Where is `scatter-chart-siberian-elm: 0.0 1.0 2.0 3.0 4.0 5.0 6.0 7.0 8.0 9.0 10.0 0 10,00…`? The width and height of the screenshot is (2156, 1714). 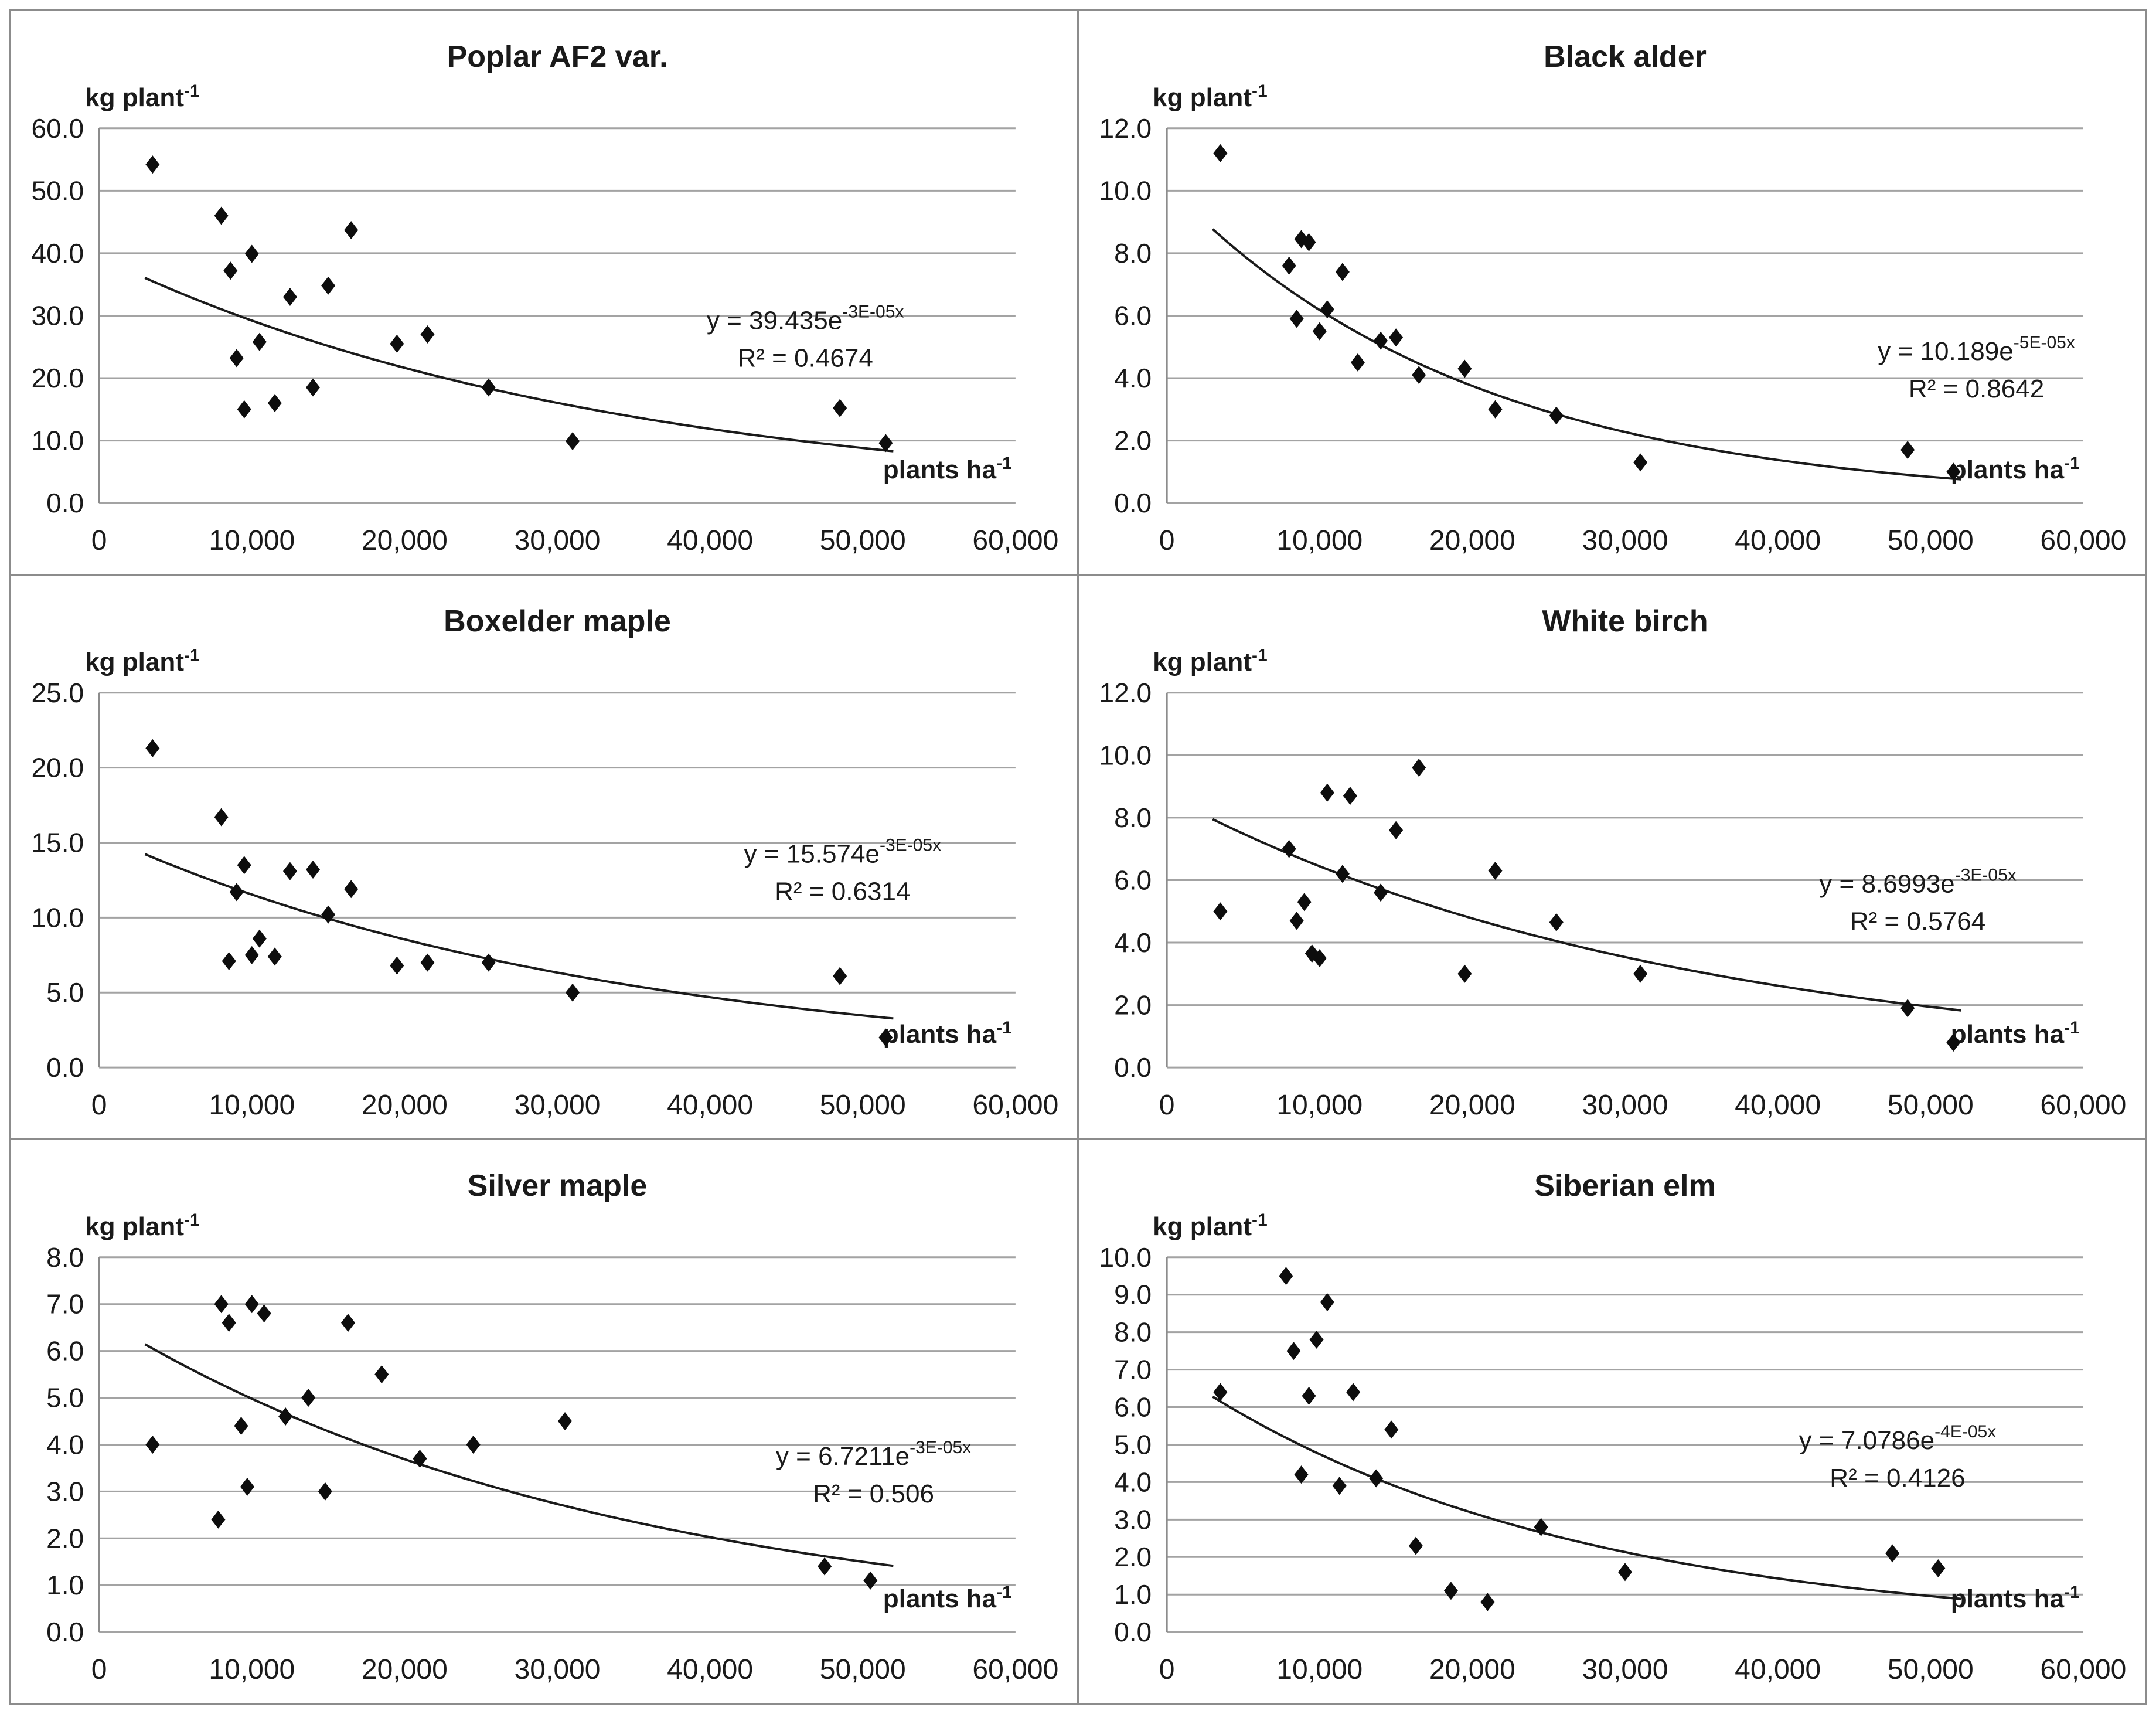 scatter-chart-siberian-elm: 0.0 1.0 2.0 3.0 4.0 5.0 6.0 7.0 8.0 9.0 10.0 0 10,00… is located at coordinates (1613, 1427).